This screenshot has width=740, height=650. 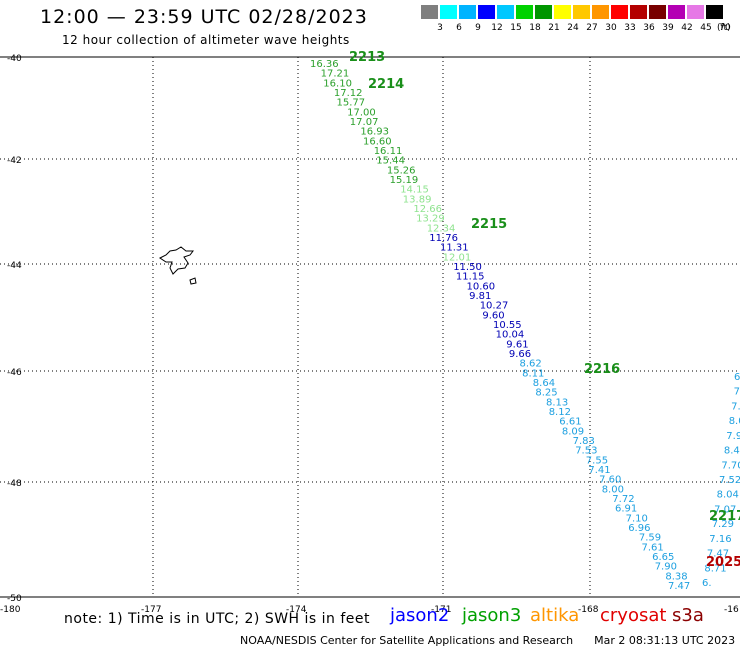 What do you see at coordinates (14, 484) in the screenshot?
I see `lat-label: -48` at bounding box center [14, 484].